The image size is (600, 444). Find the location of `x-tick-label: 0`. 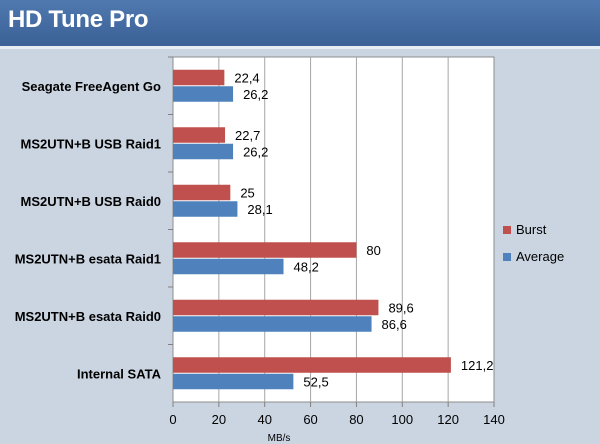

x-tick-label: 0 is located at coordinates (172, 419).